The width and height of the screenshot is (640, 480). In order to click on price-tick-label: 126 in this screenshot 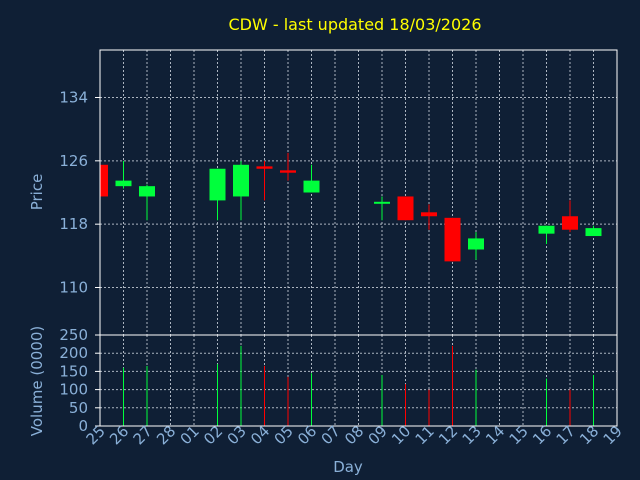, I will do `click(73, 161)`.